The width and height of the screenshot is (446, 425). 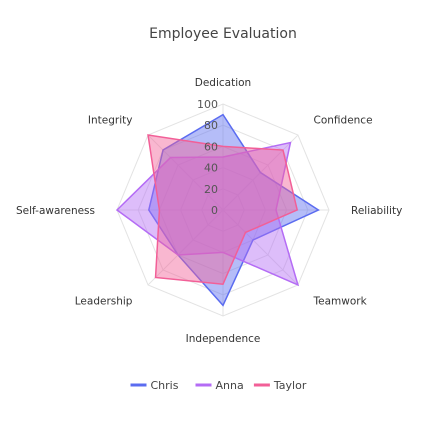 I want to click on legend-label: Chris, so click(x=165, y=385).